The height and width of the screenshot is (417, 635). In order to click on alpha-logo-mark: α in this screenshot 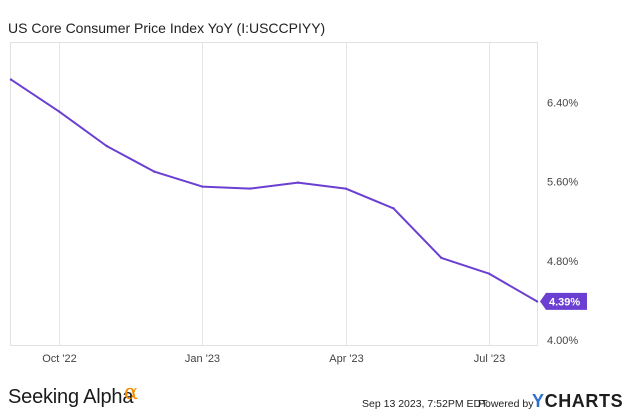, I will do `click(131, 392)`.